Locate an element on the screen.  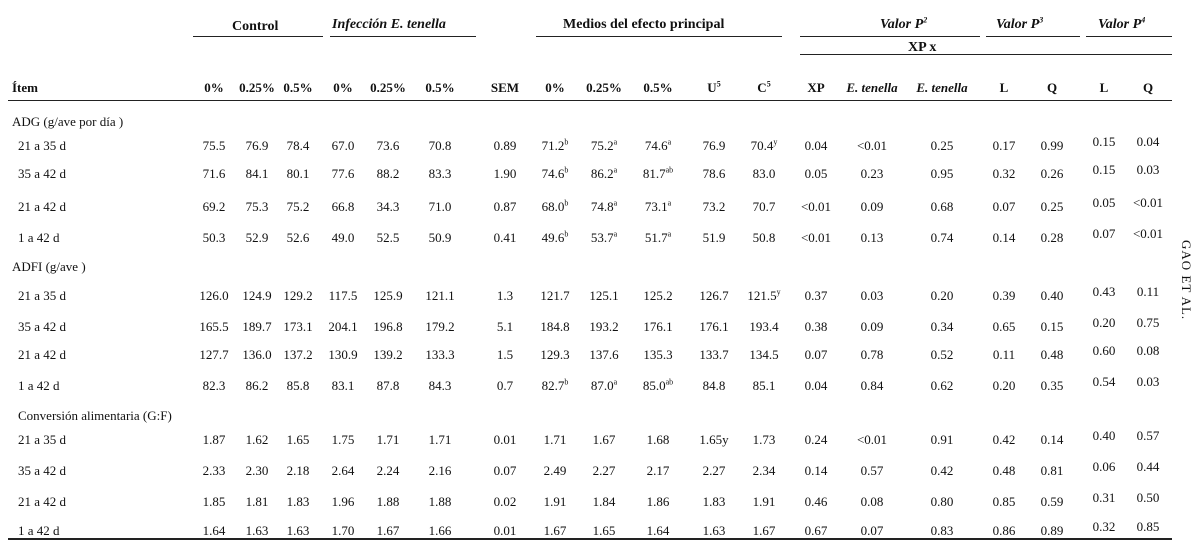
cell-value: 0.38 is located at coordinates (816, 326).